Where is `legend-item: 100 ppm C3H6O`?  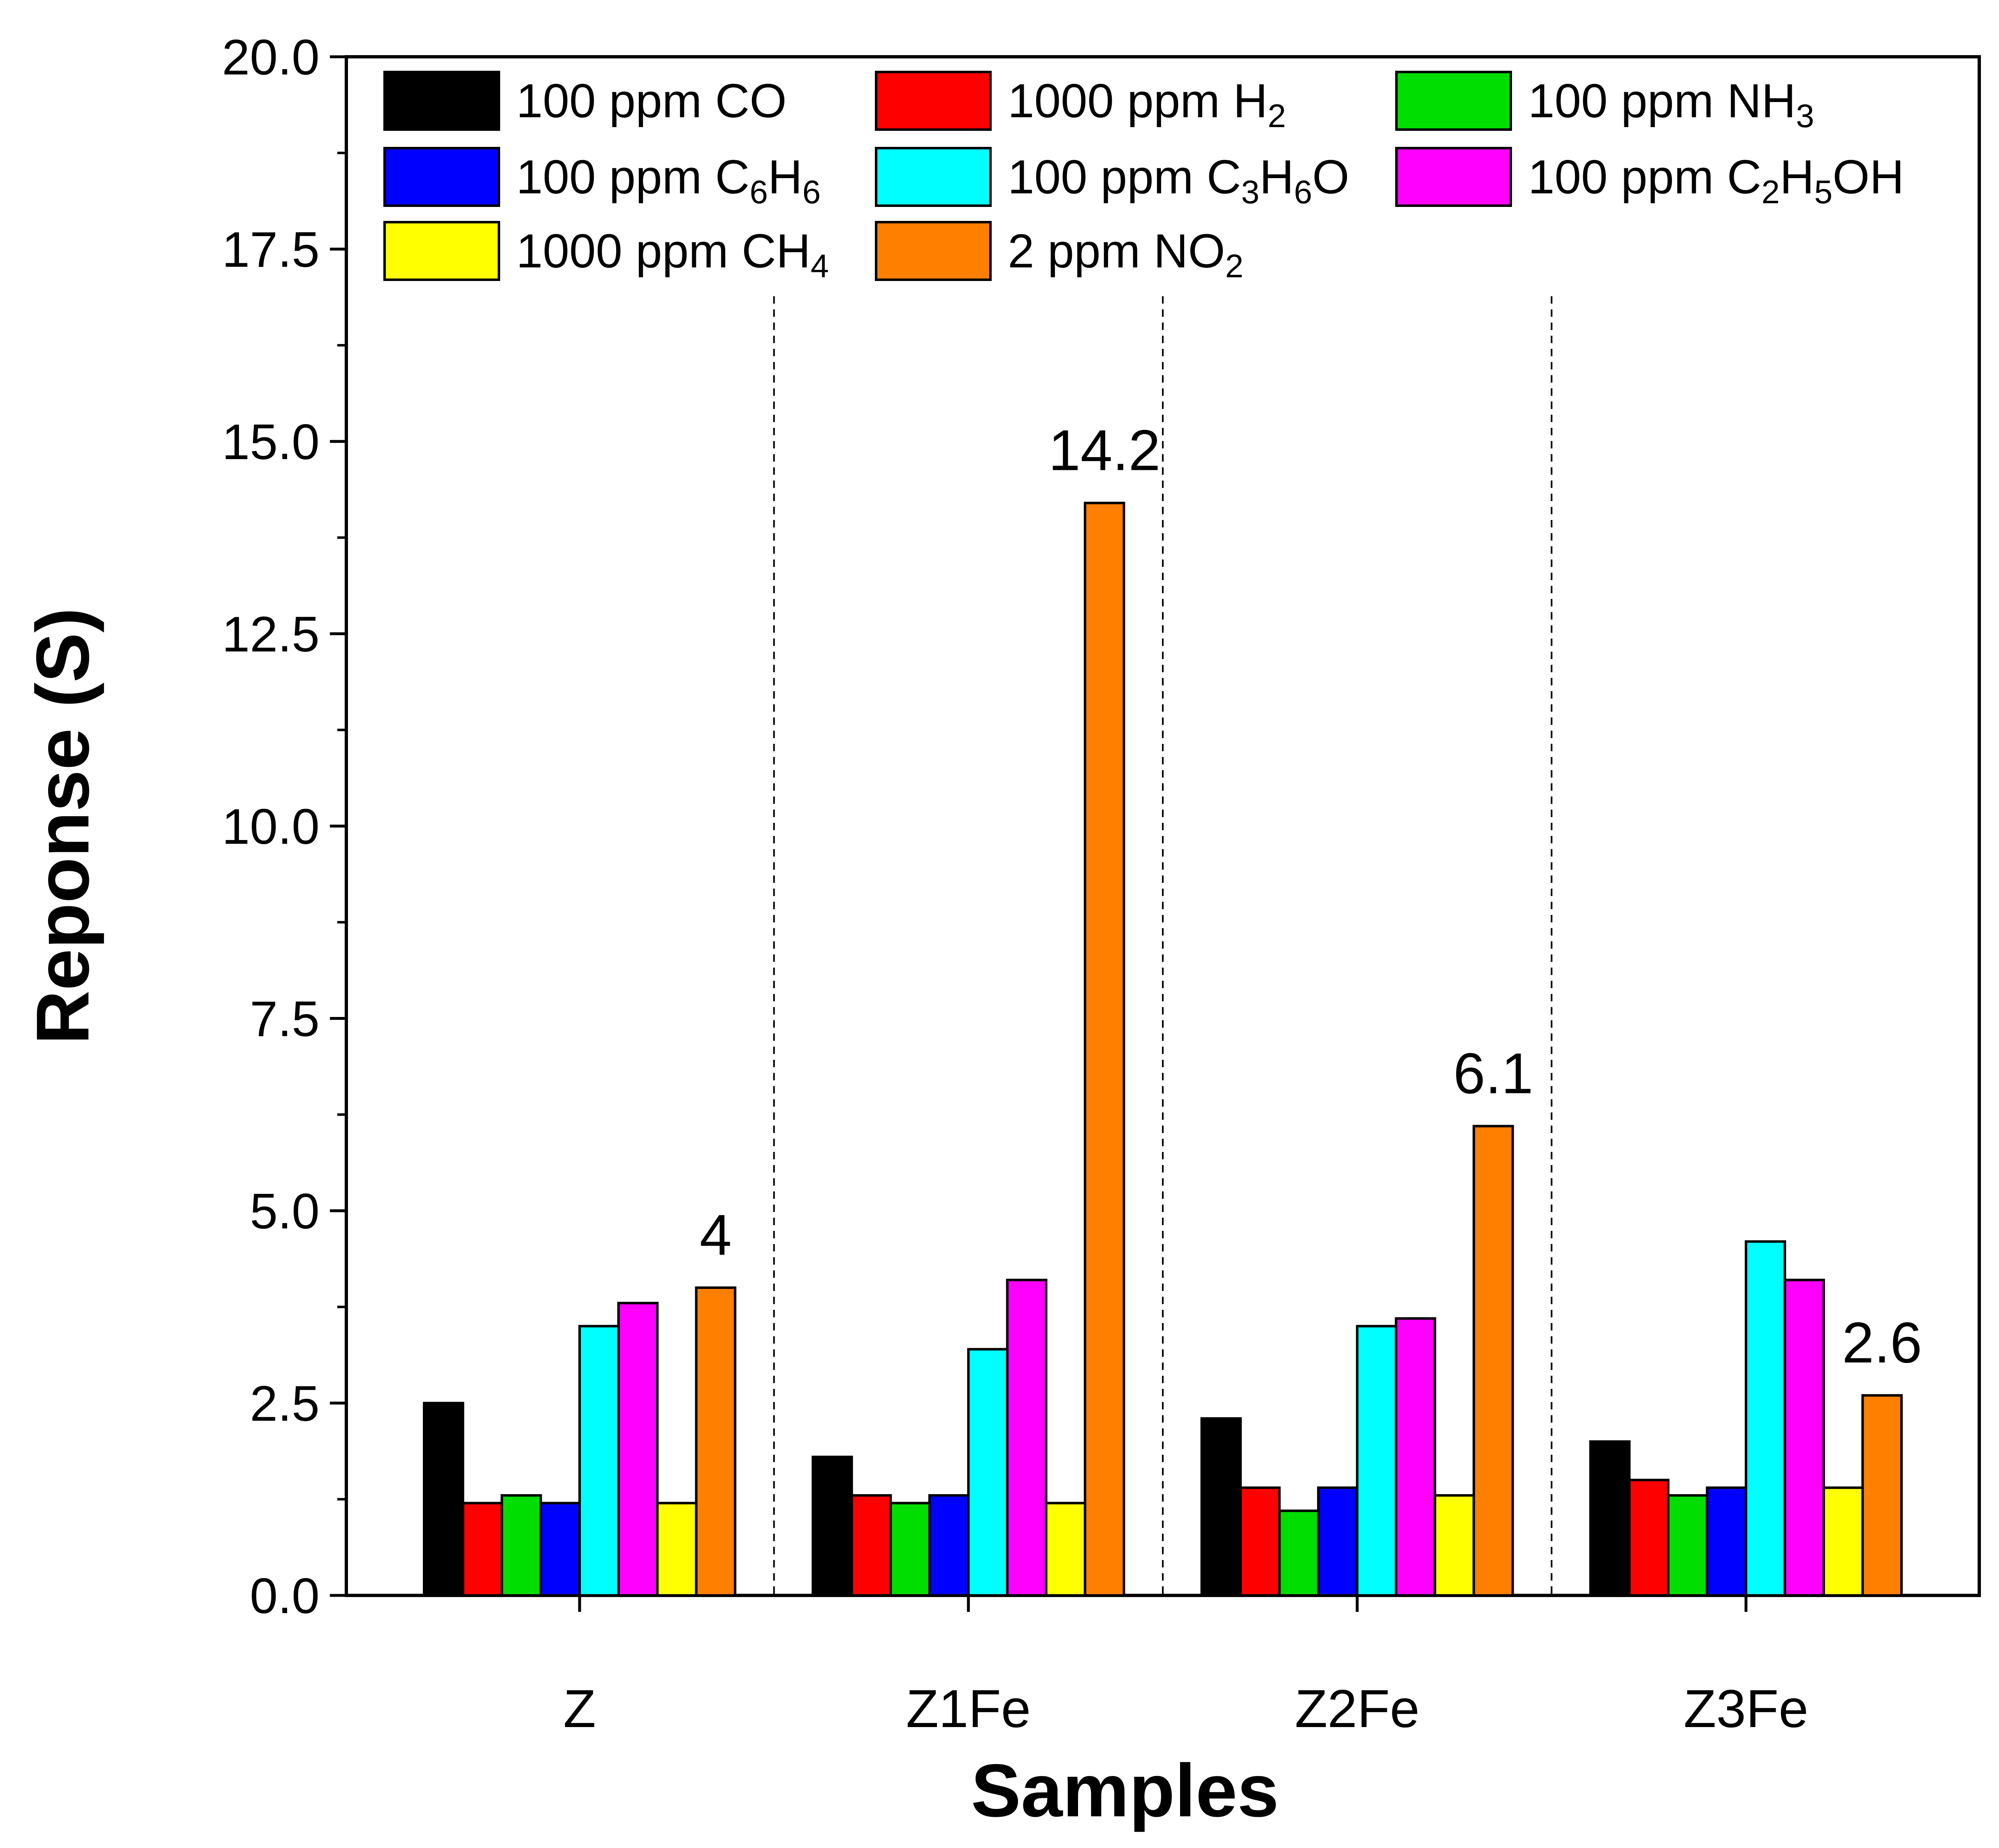 legend-item: 100 ppm C3H6O is located at coordinates (1112, 179).